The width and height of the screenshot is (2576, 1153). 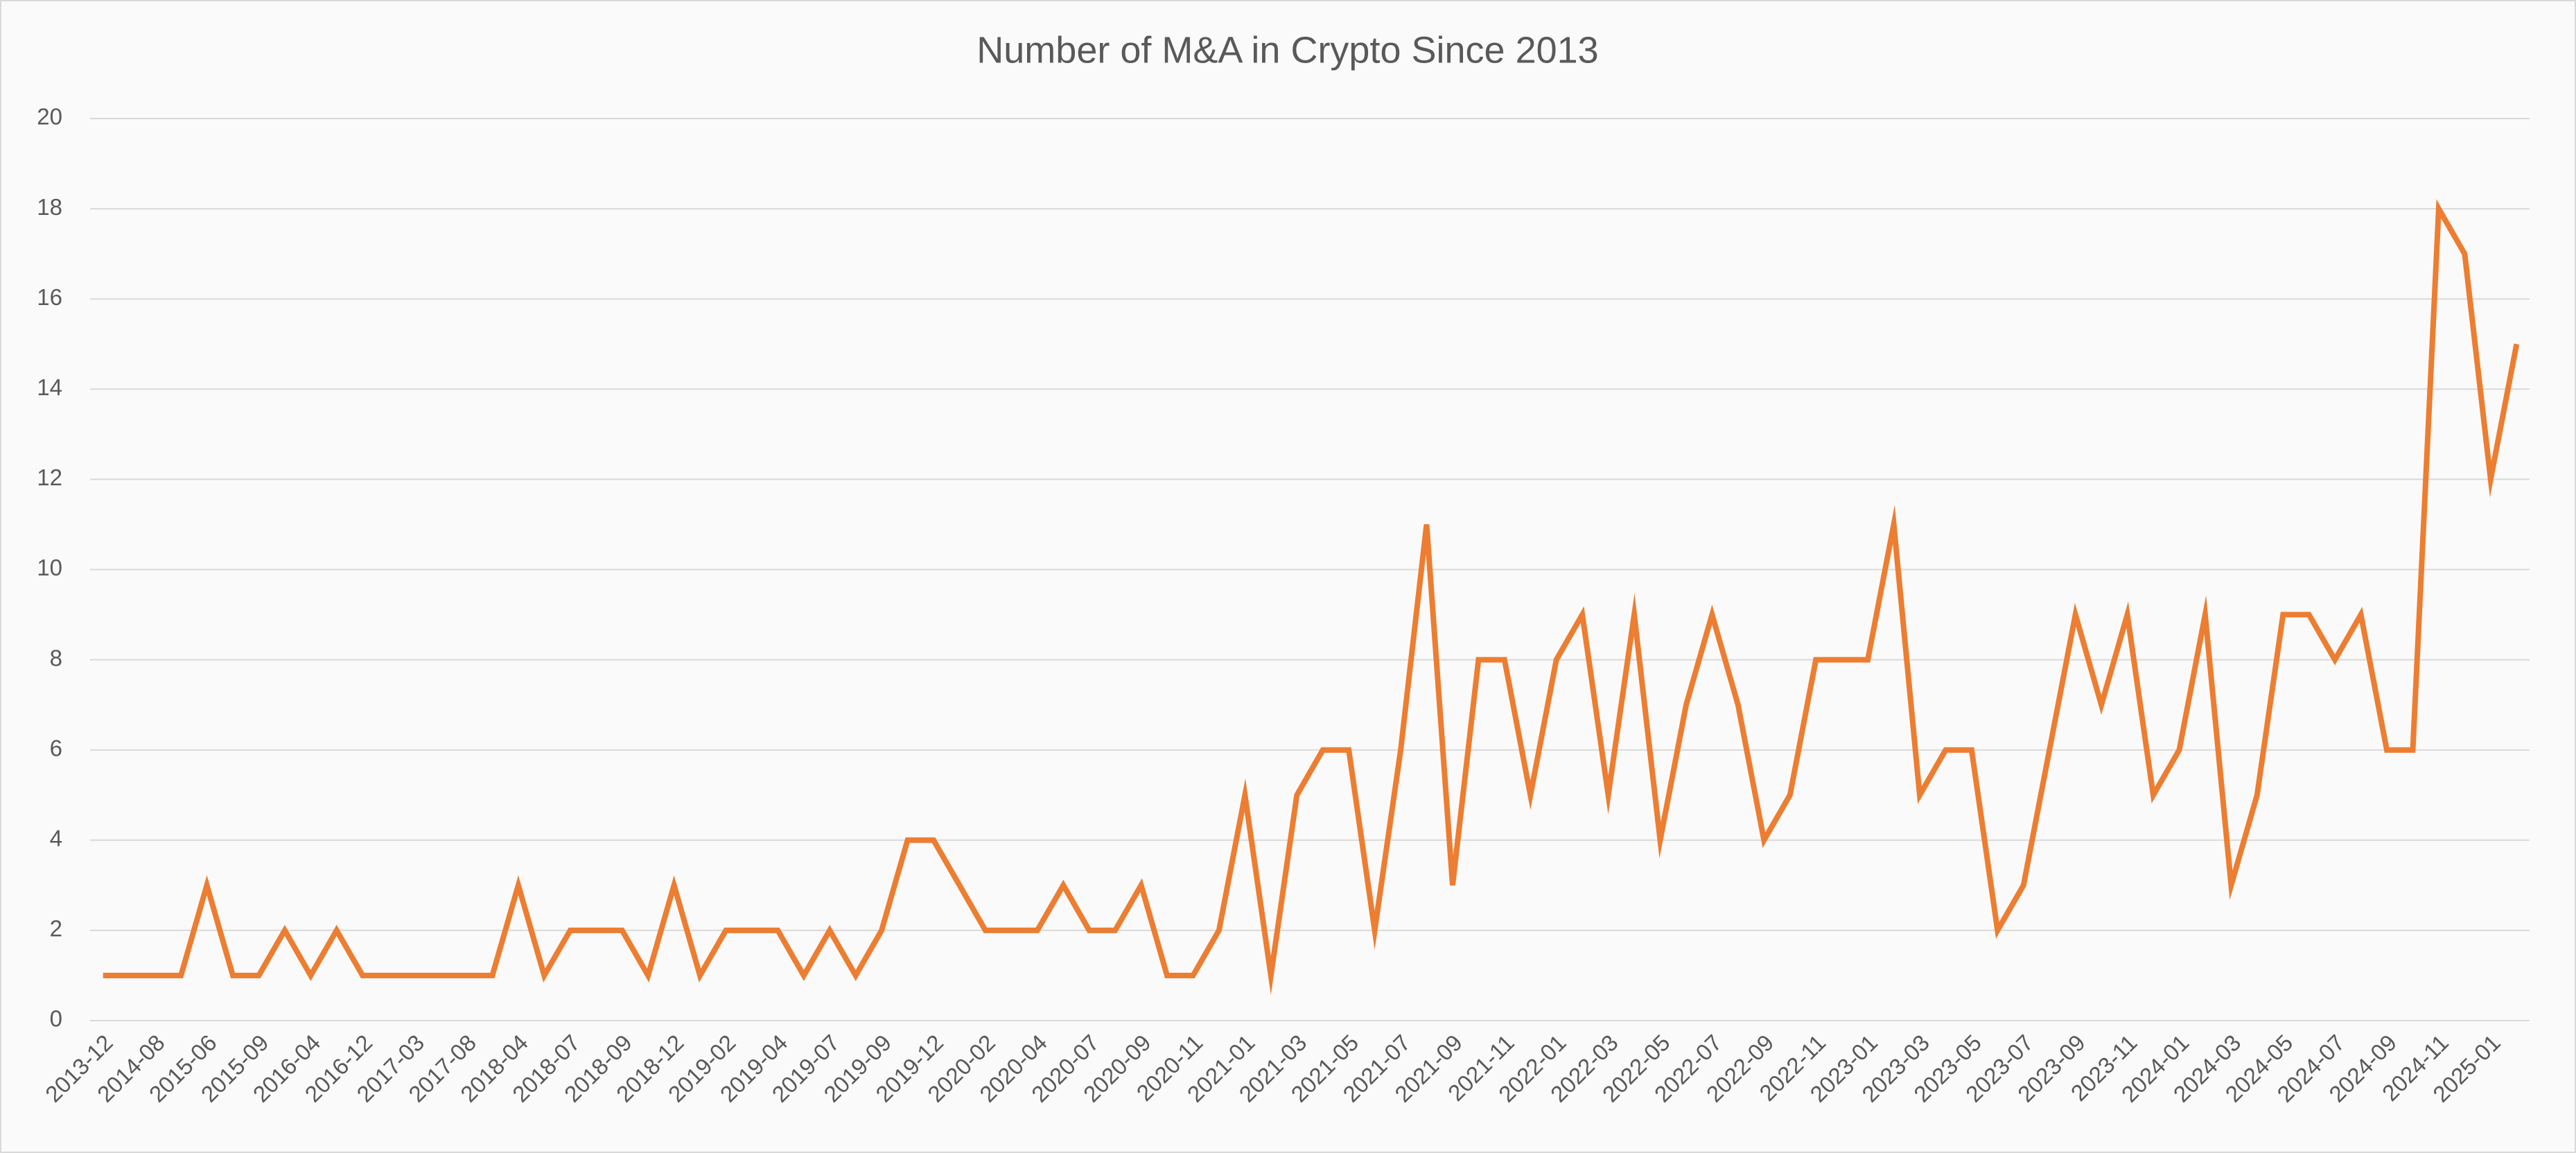 I want to click on y-tick-label: 4, so click(x=56, y=838).